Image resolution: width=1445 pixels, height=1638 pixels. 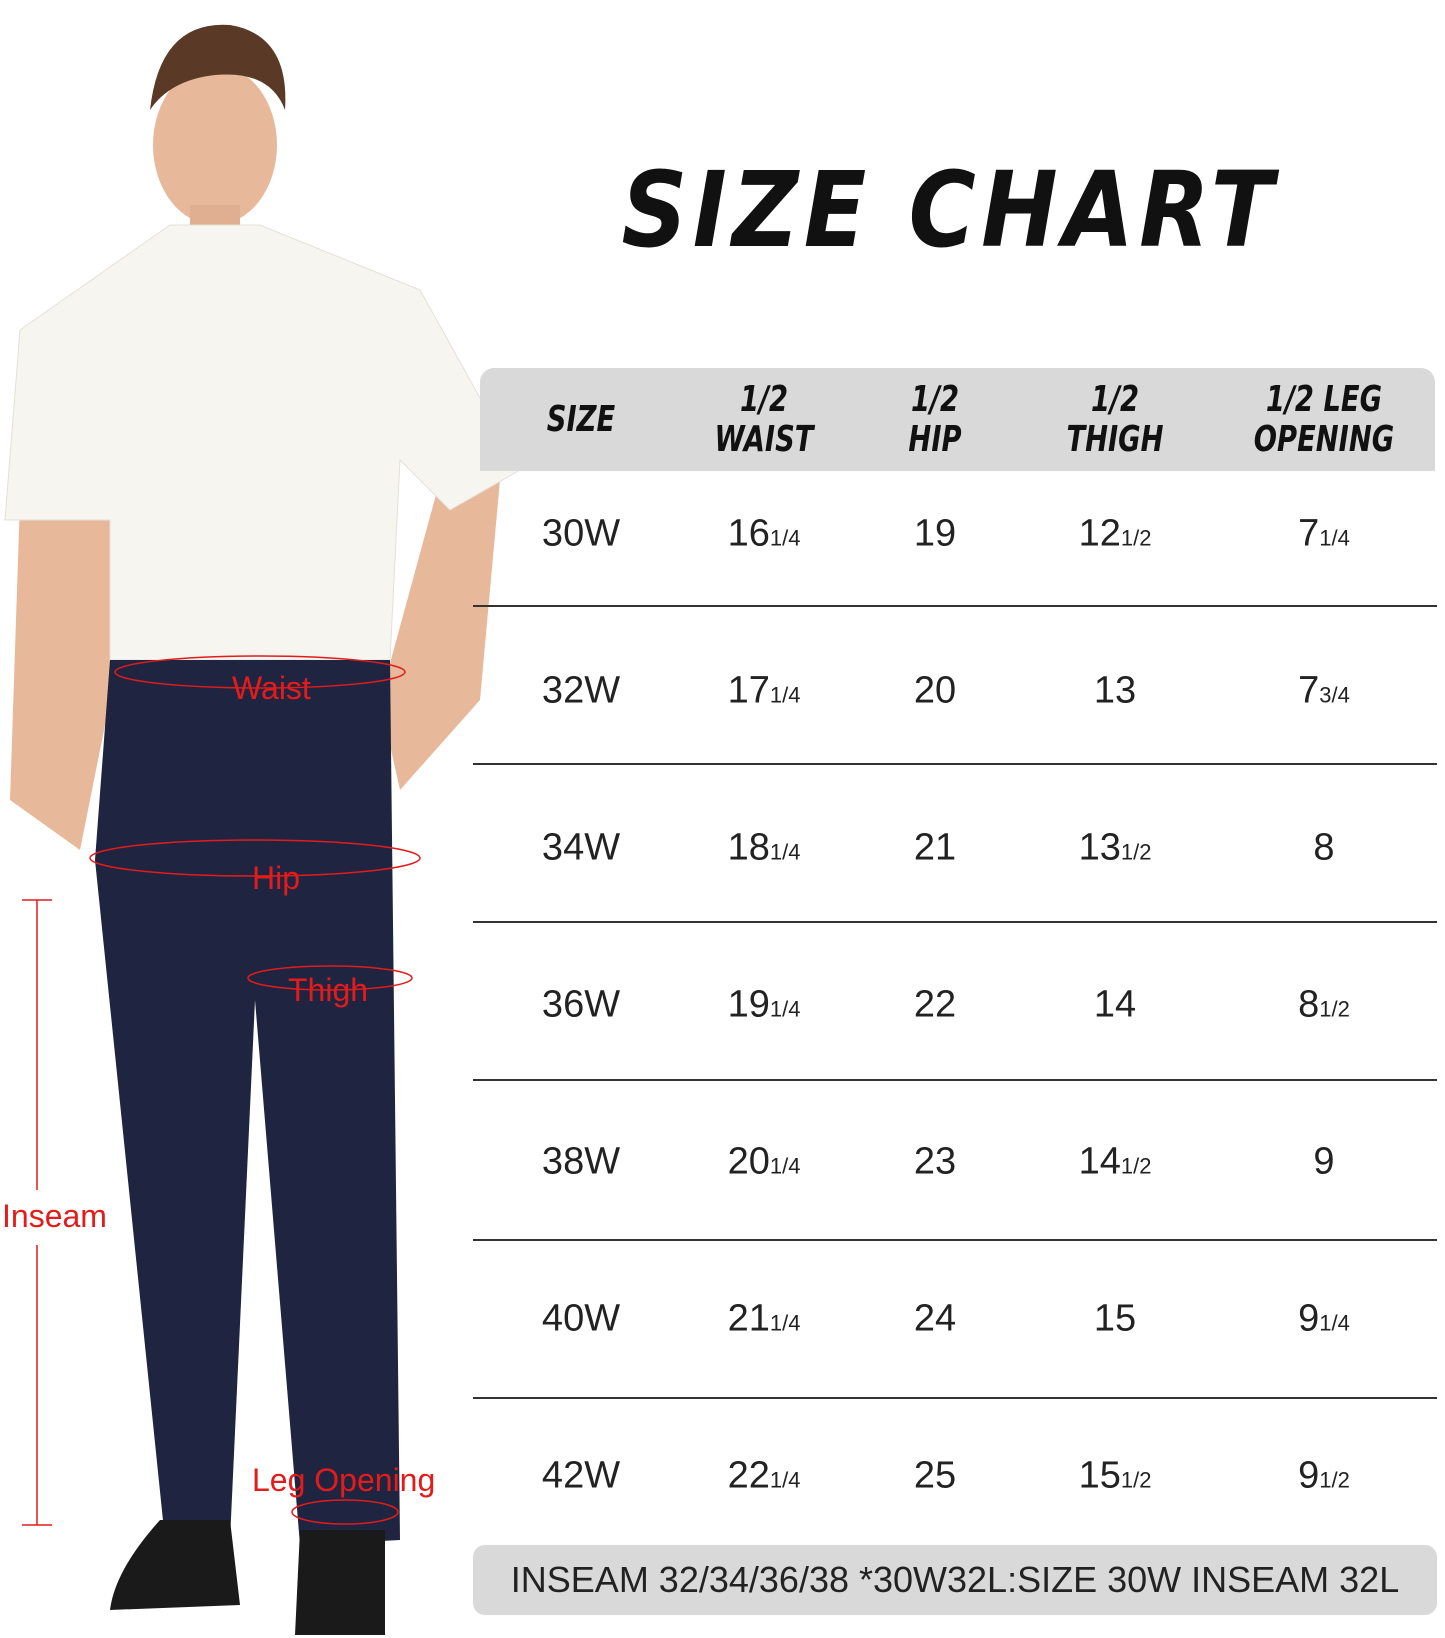 I want to click on cell-value: 25, so click(x=935, y=1475).